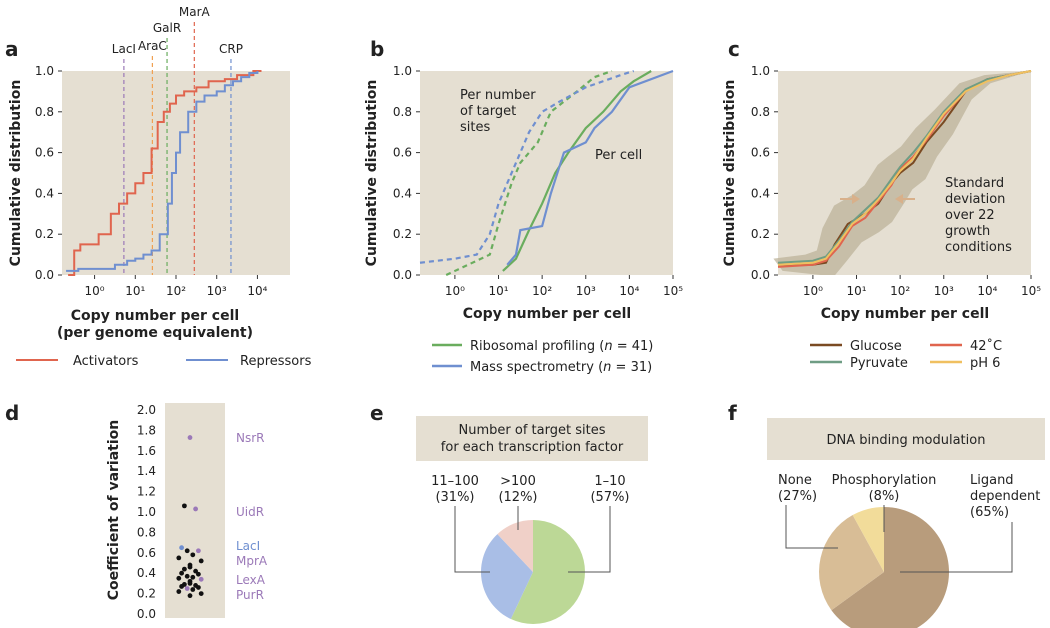  What do you see at coordinates (402, 193) in the screenshot?
I see `panel-b-ytick-label: 0.4` at bounding box center [402, 193].